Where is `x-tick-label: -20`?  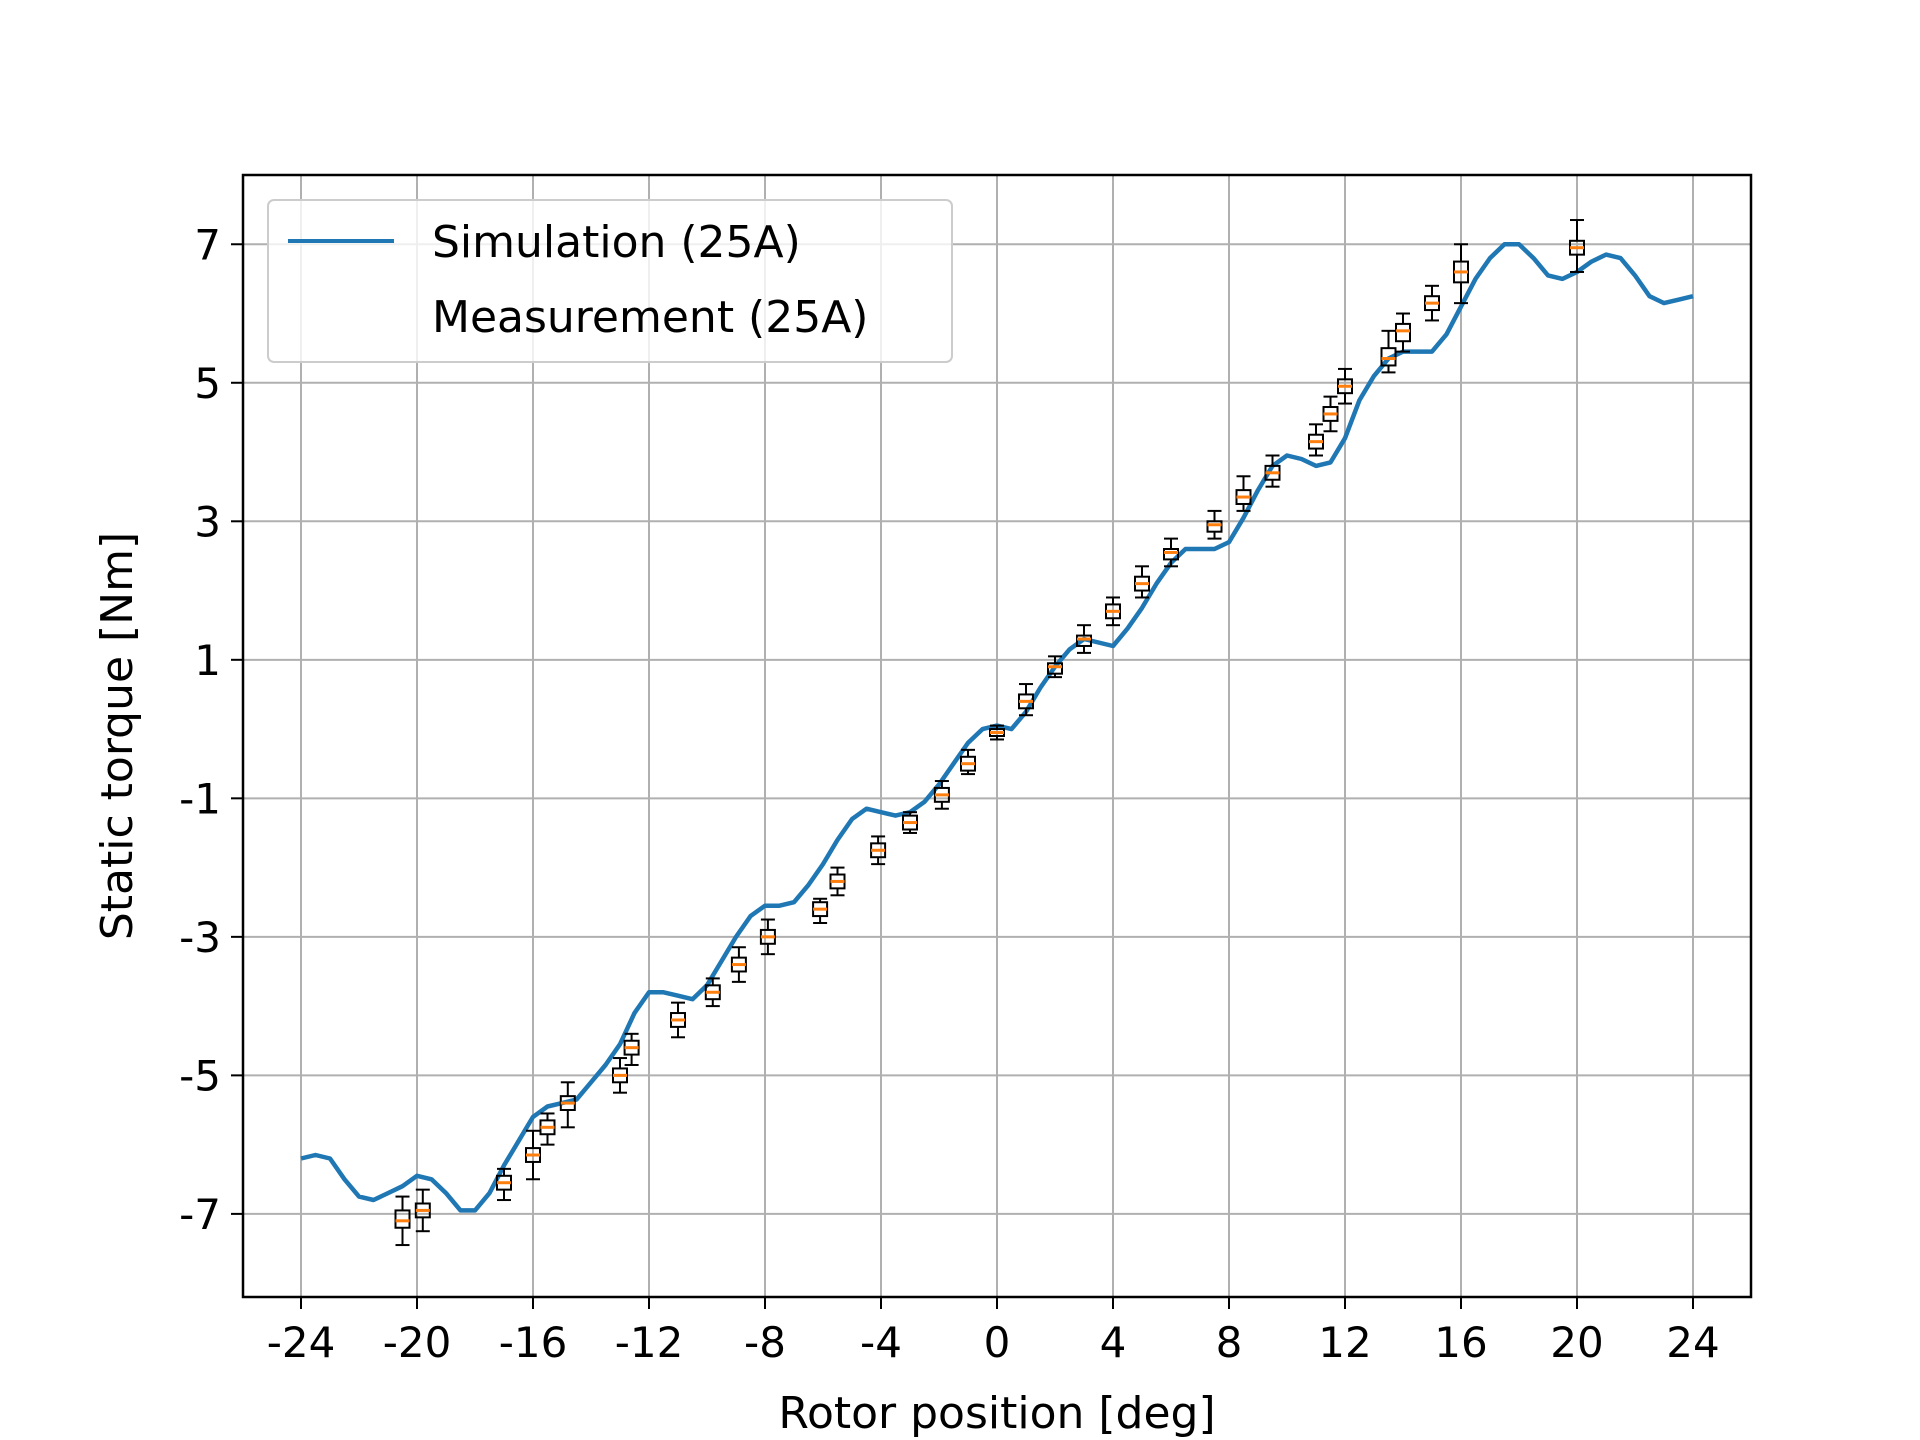
x-tick-label: -20 is located at coordinates (417, 1342).